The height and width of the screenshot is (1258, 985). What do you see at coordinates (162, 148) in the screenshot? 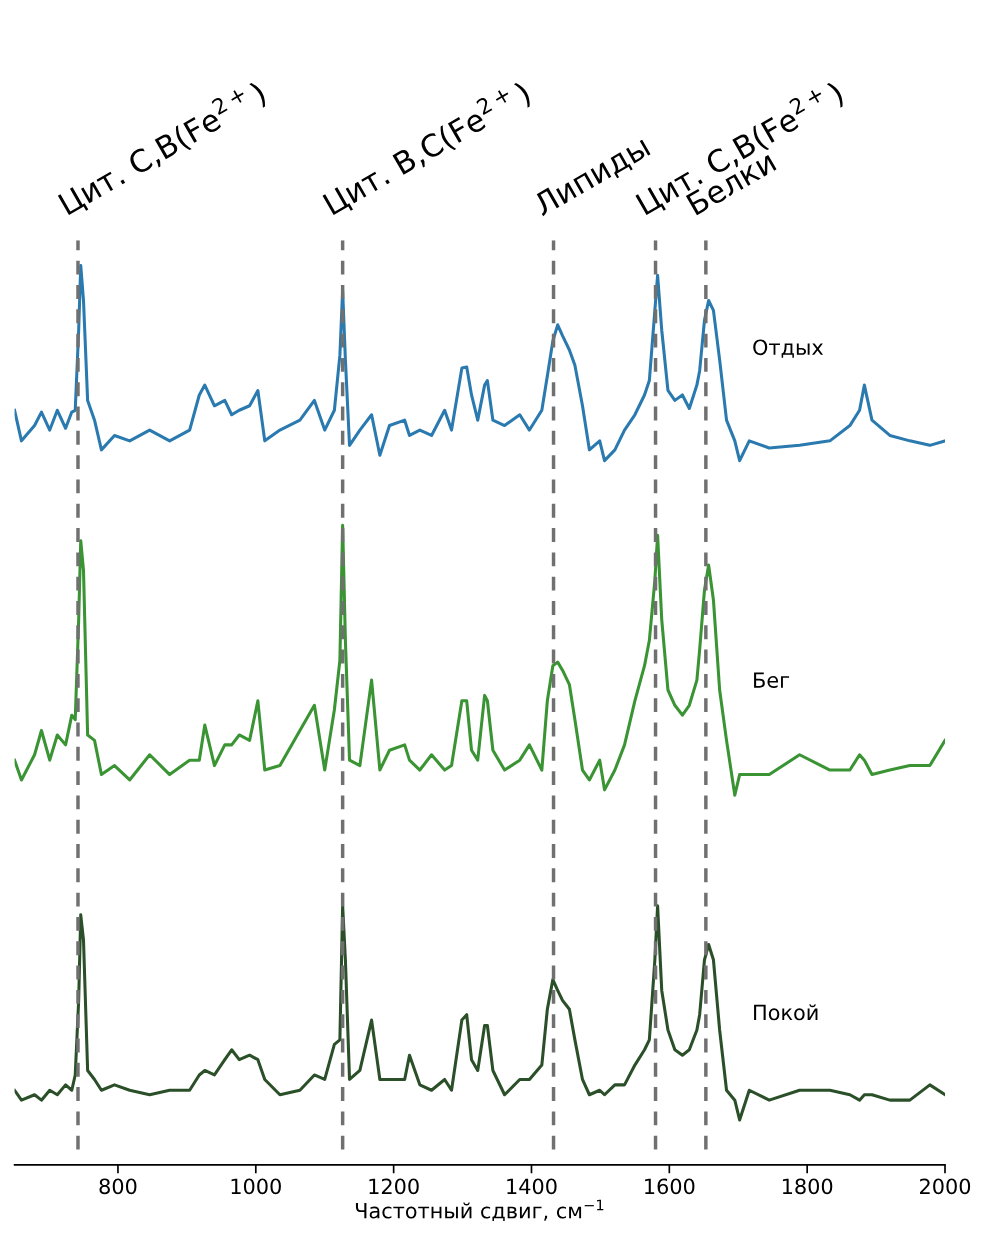
I see `ref-line-label: Цит. C,B(Fe$^{2+}$)` at bounding box center [162, 148].